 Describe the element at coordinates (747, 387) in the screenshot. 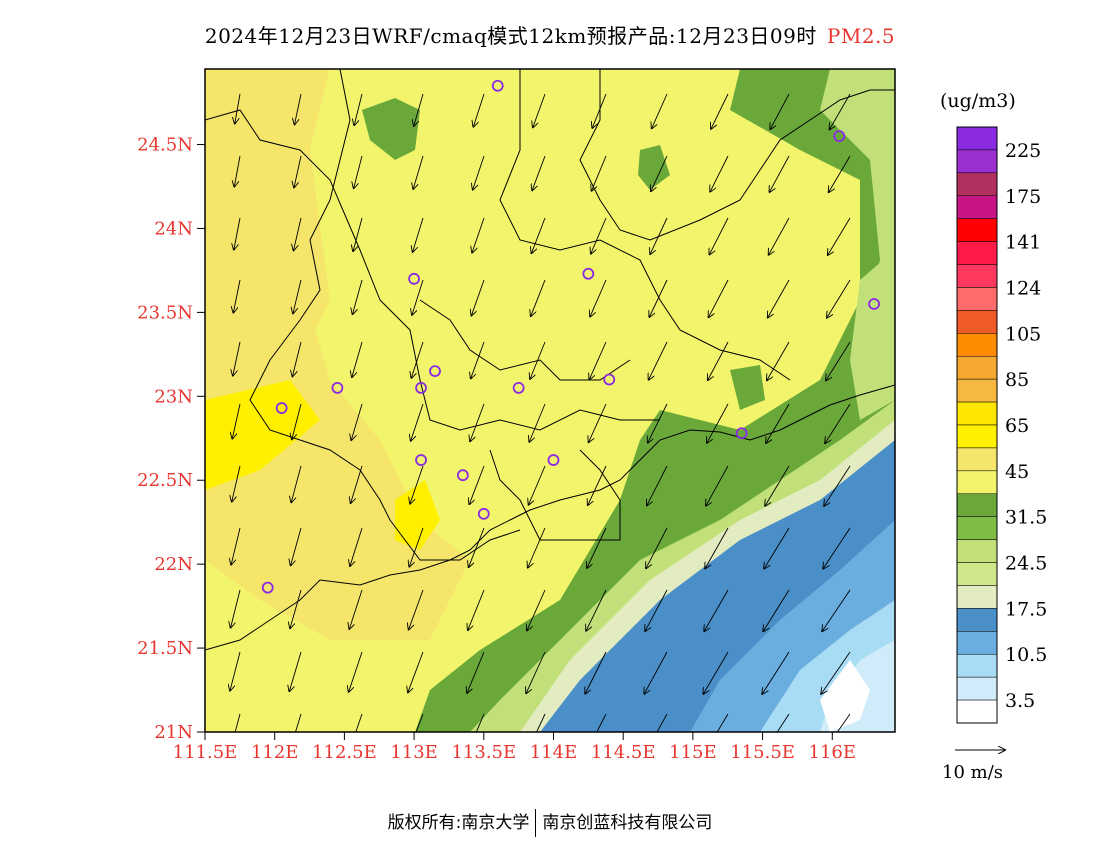

I see `east-green-patch` at that location.